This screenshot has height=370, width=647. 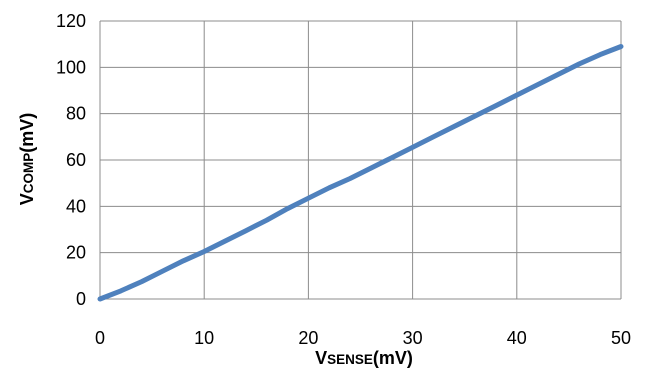 I want to click on x-axis-title-sub: SENSE, so click(x=350, y=359).